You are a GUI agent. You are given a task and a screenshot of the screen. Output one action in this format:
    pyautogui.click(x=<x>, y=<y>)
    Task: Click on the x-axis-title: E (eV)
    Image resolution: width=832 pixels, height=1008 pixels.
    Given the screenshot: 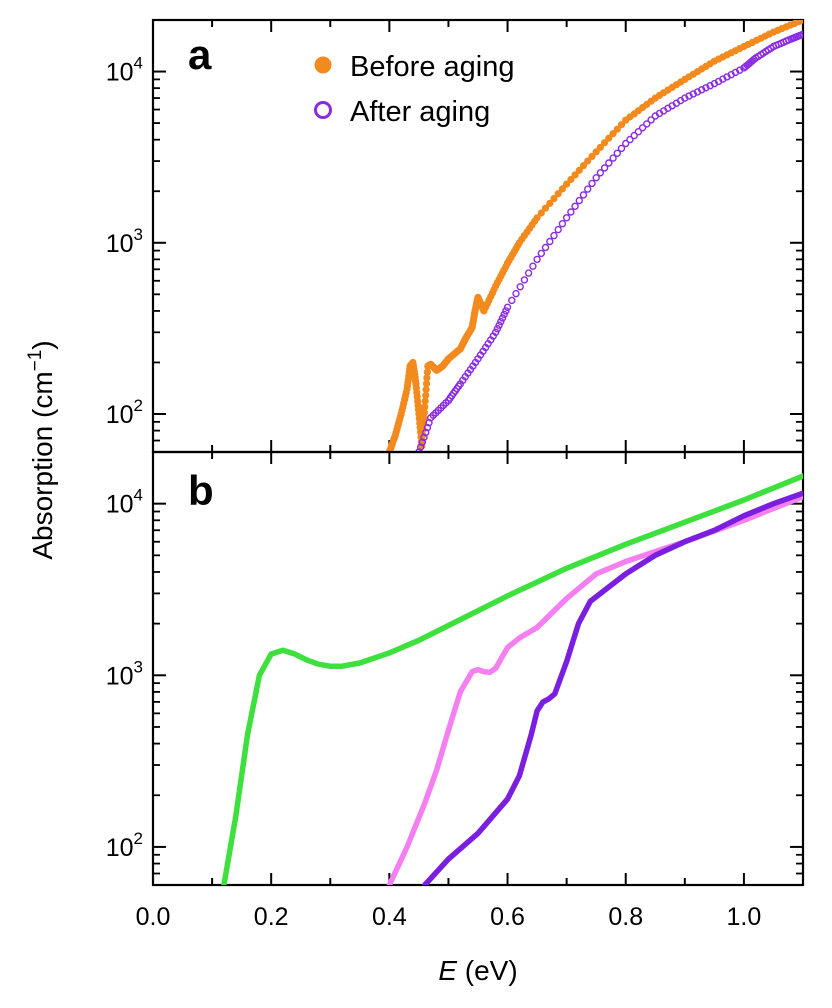 What is the action you would take?
    pyautogui.click(x=477, y=970)
    